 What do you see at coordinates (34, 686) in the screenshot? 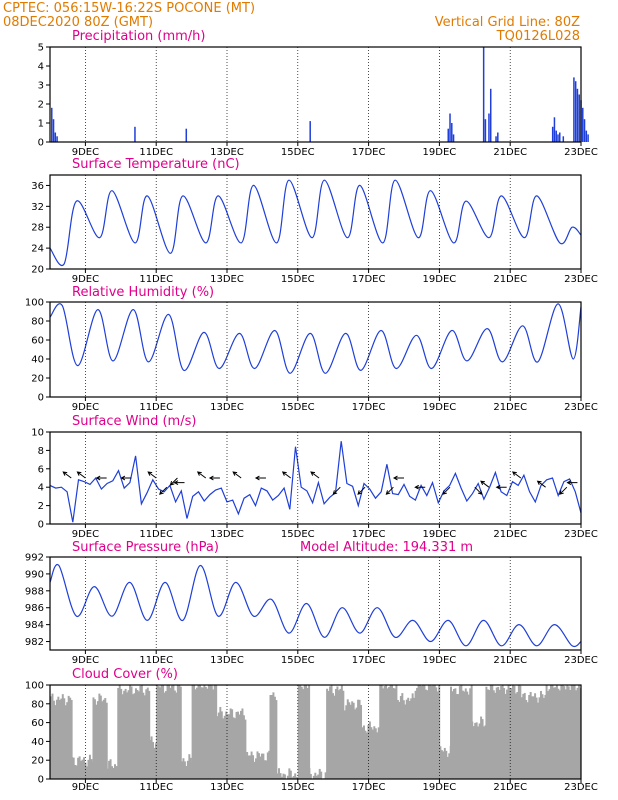
I see `y-tick-label: 100` at bounding box center [34, 686].